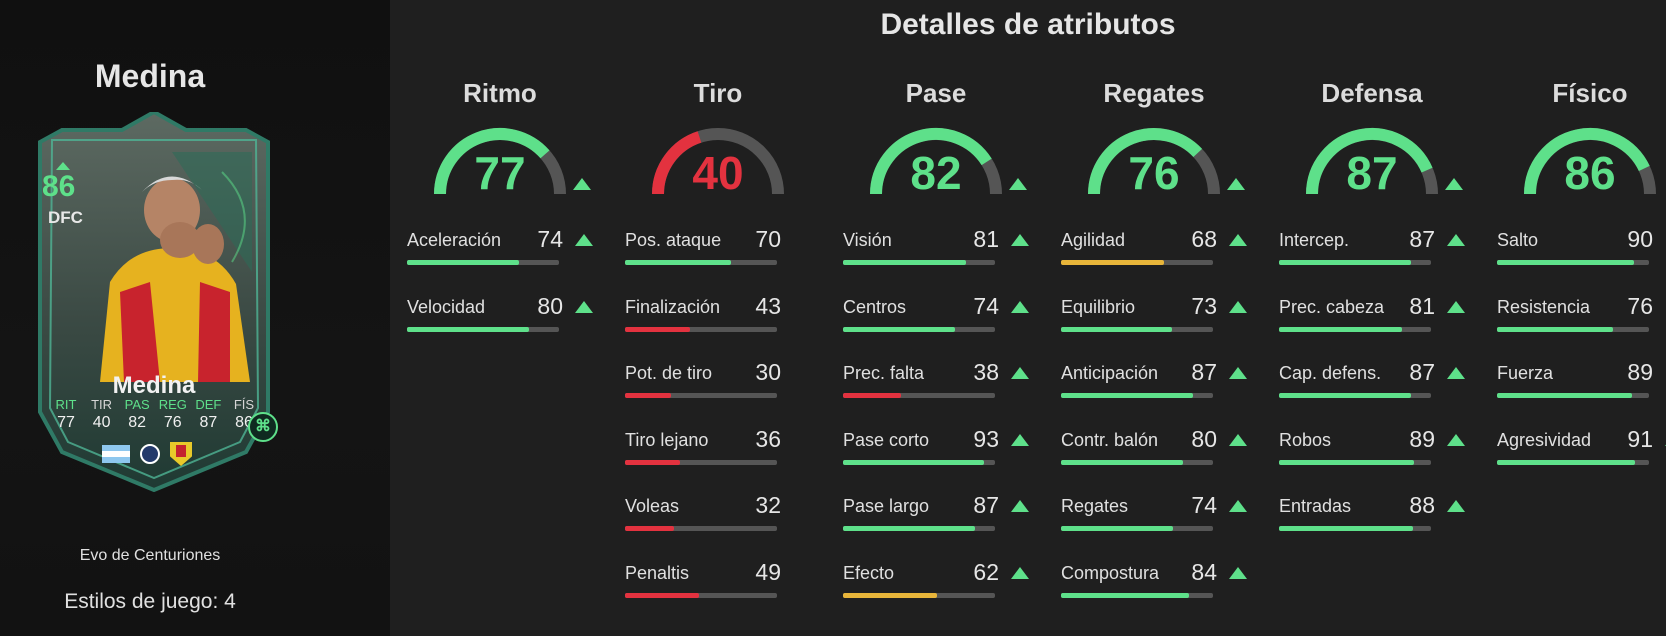 The image size is (1666, 636). What do you see at coordinates (454, 240) in the screenshot?
I see `attribute-name: Aceleración` at bounding box center [454, 240].